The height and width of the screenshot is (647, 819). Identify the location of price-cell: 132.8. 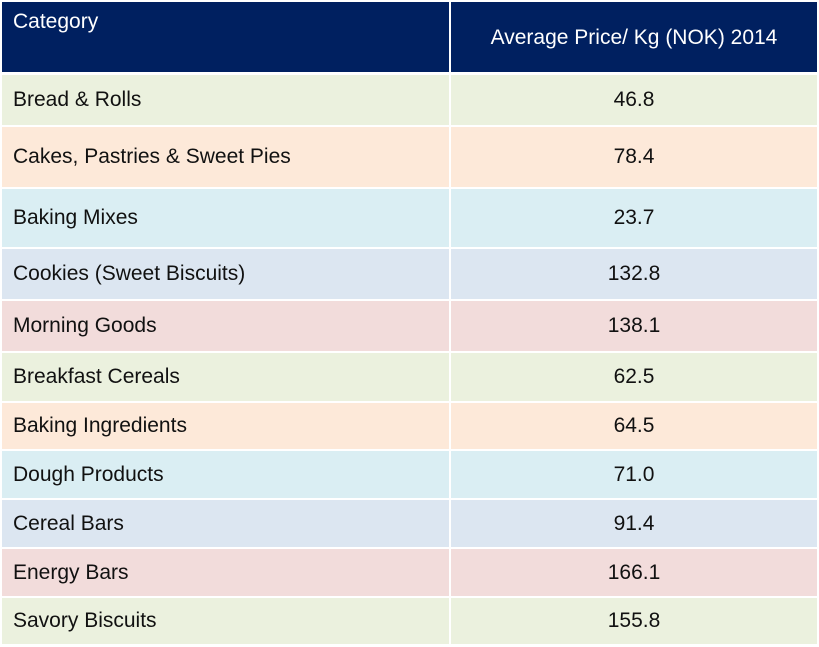
(634, 273).